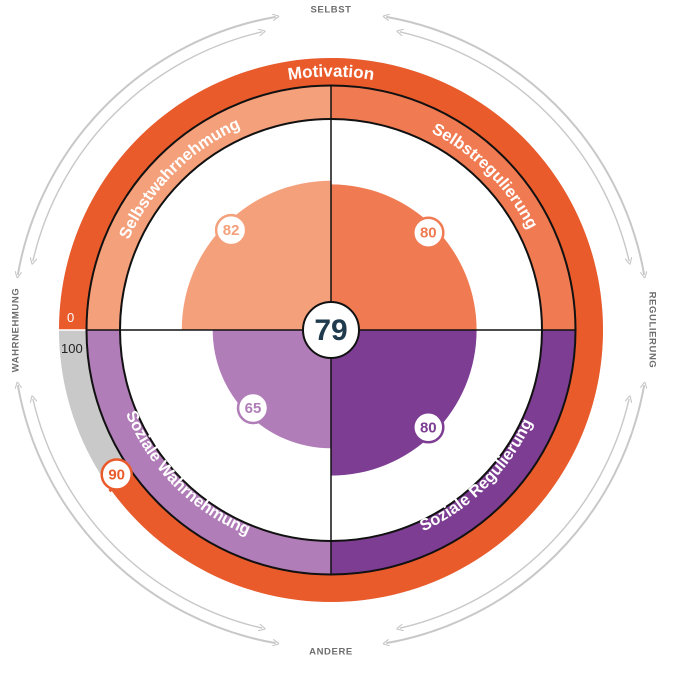 Image resolution: width=679 pixels, height=681 pixels. What do you see at coordinates (404, 403) in the screenshot?
I see `sector-soziale_regulierung` at bounding box center [404, 403].